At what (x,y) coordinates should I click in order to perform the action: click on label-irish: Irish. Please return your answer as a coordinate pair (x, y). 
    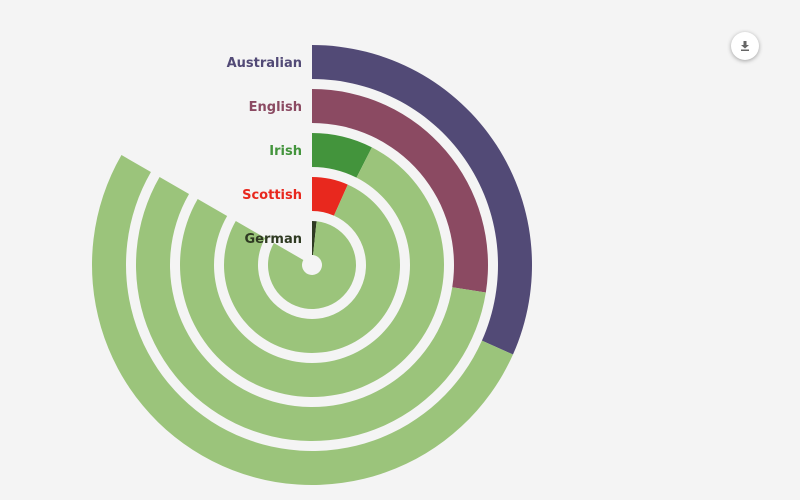
    Looking at the image, I should click on (285, 151).